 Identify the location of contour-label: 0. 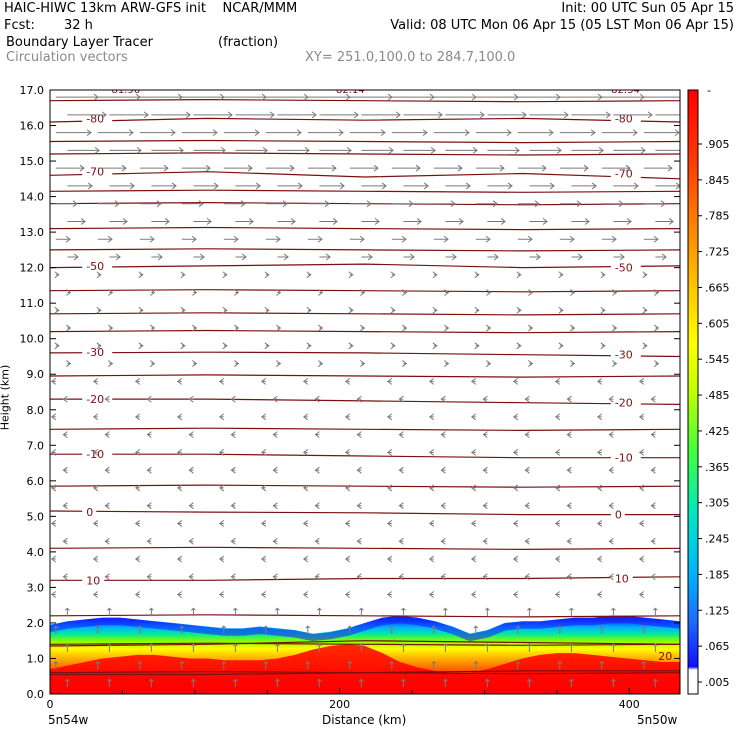
(89, 512).